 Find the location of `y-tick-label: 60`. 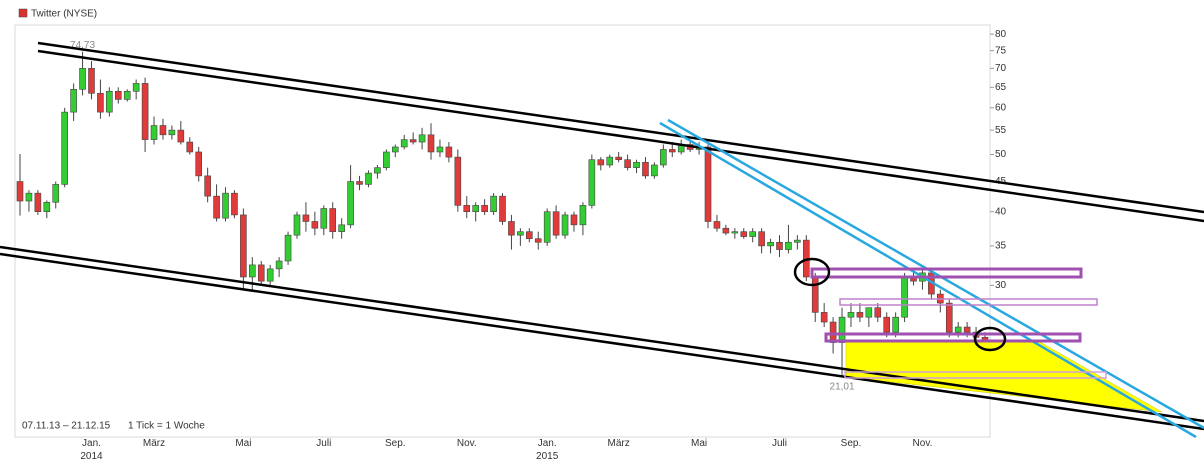

y-tick-label: 60 is located at coordinates (1001, 107).